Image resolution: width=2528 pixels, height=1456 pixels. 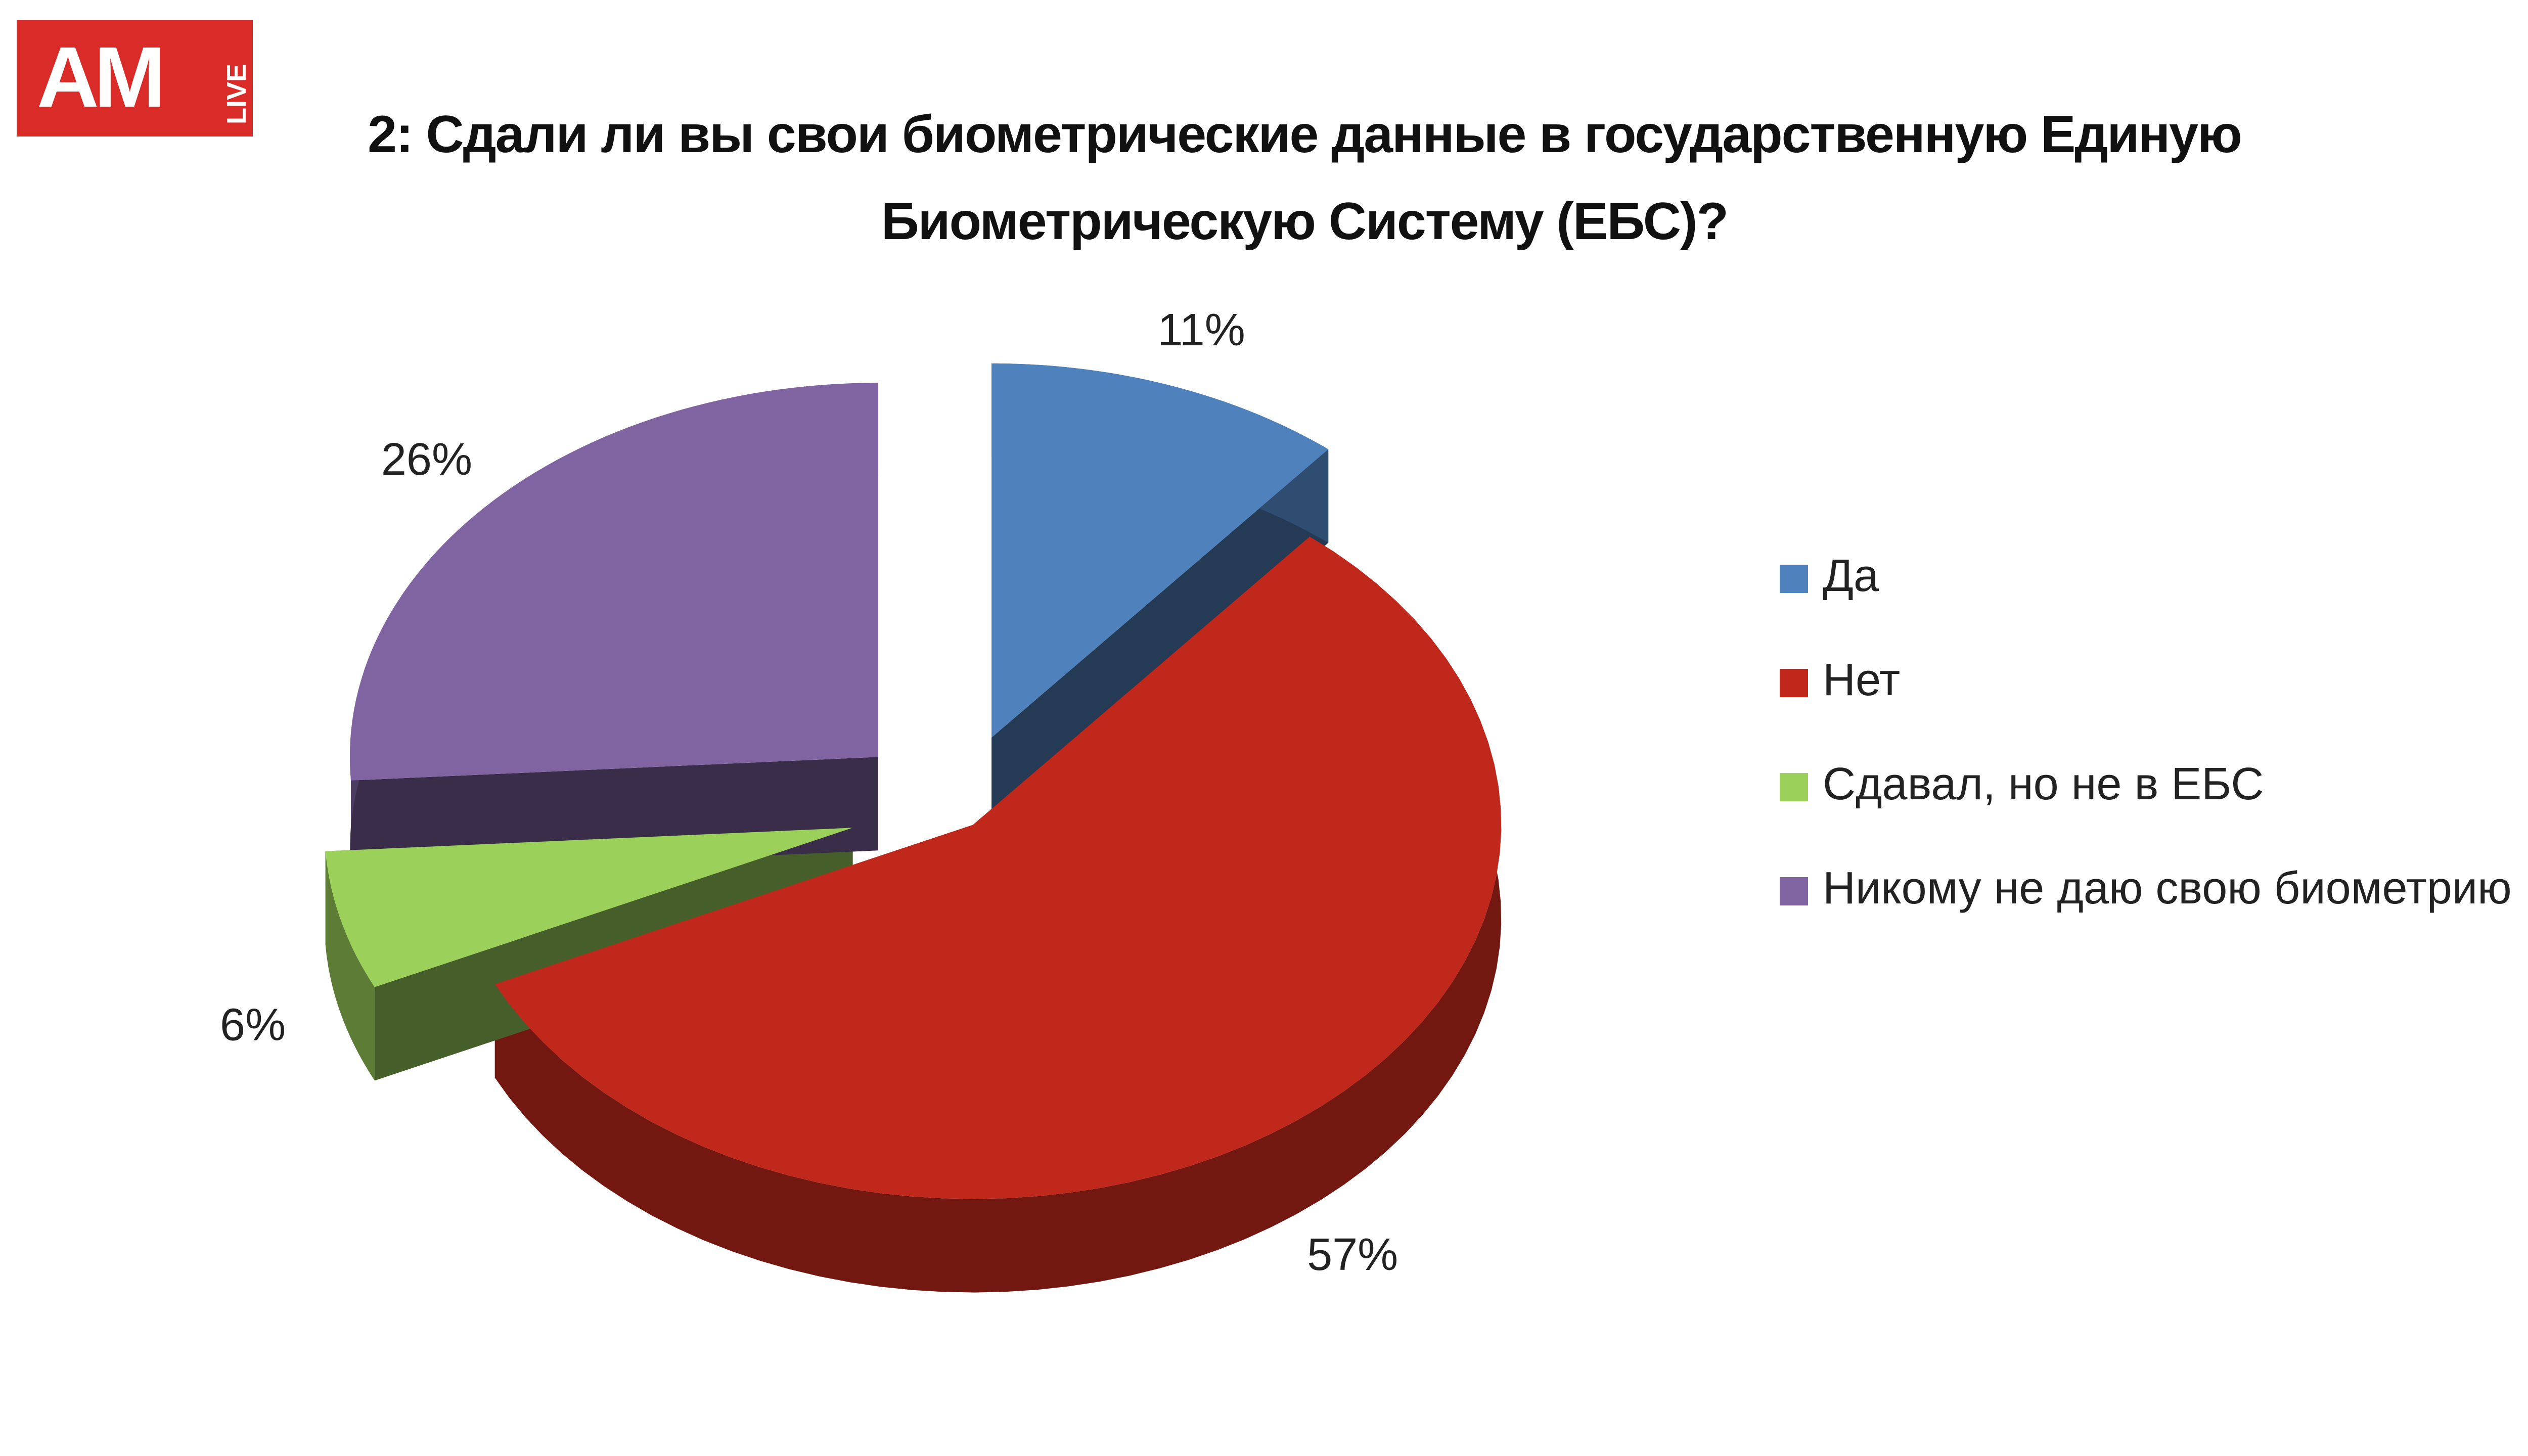 What do you see at coordinates (427, 459) in the screenshot?
I see `data-label: 26%` at bounding box center [427, 459].